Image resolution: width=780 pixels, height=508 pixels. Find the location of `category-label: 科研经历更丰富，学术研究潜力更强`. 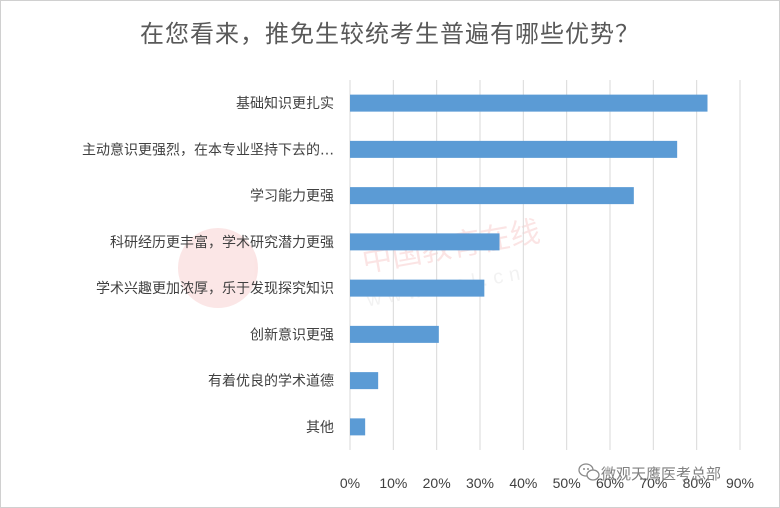

category-label: 科研经历更丰富，学术研究潜力更强 is located at coordinates (222, 242).